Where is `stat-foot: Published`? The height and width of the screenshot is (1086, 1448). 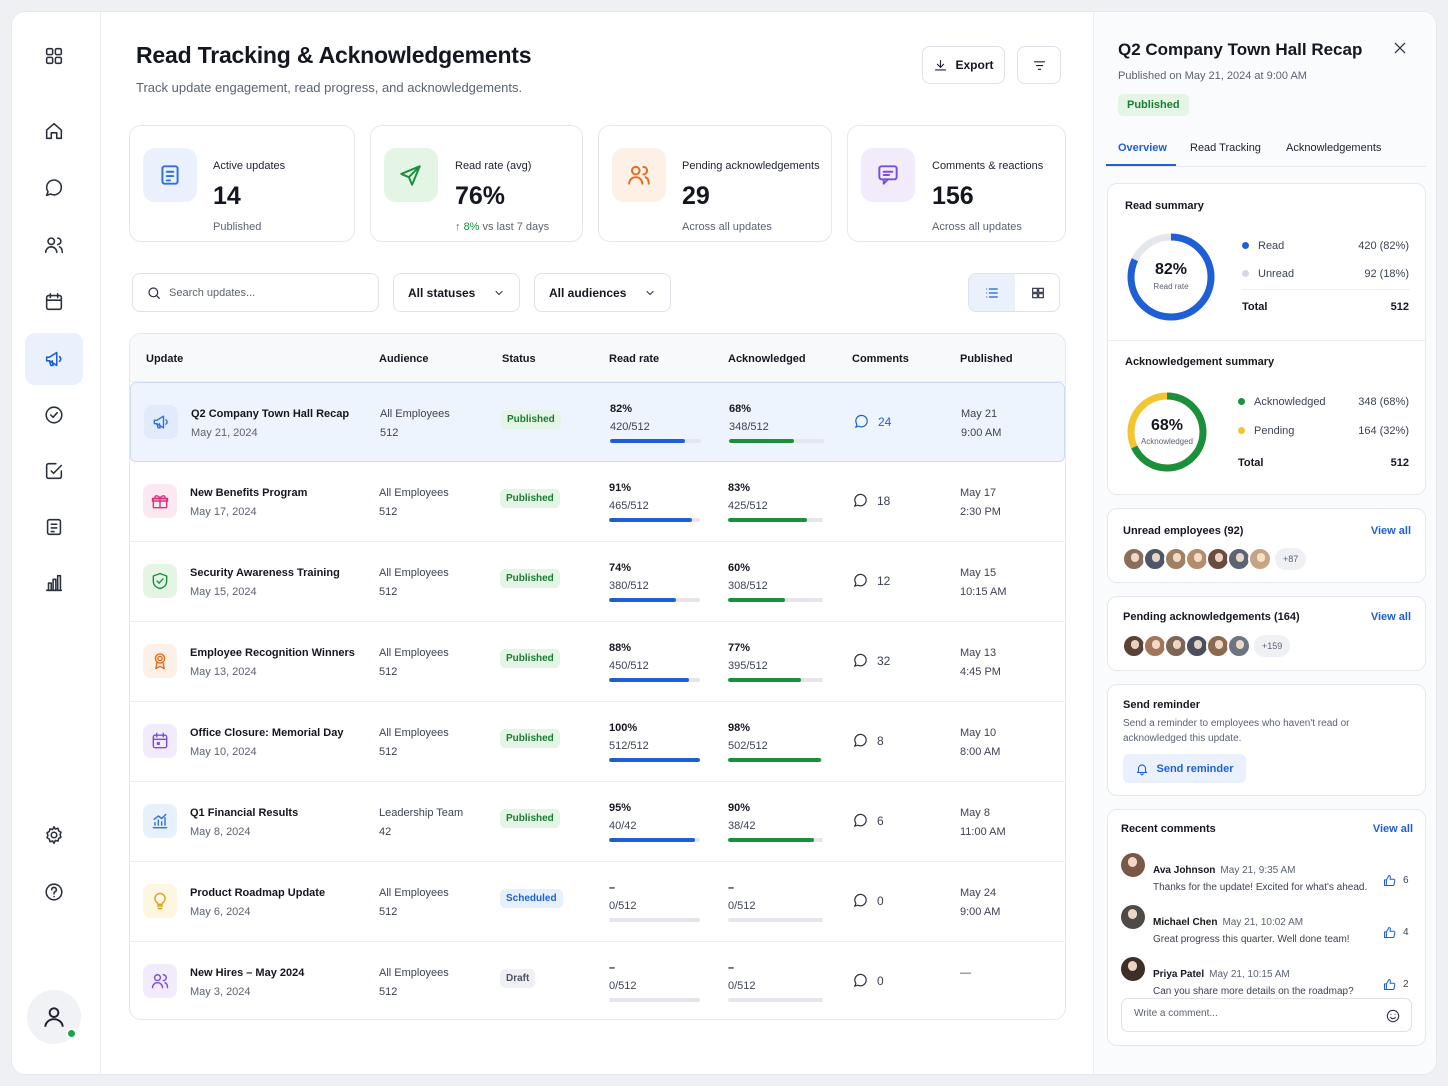 stat-foot: Published is located at coordinates (237, 227).